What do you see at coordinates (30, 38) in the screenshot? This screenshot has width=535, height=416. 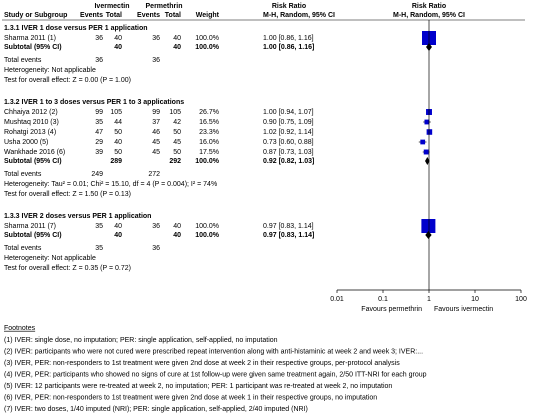 I see `study-name: Sharma 2011 (1)` at bounding box center [30, 38].